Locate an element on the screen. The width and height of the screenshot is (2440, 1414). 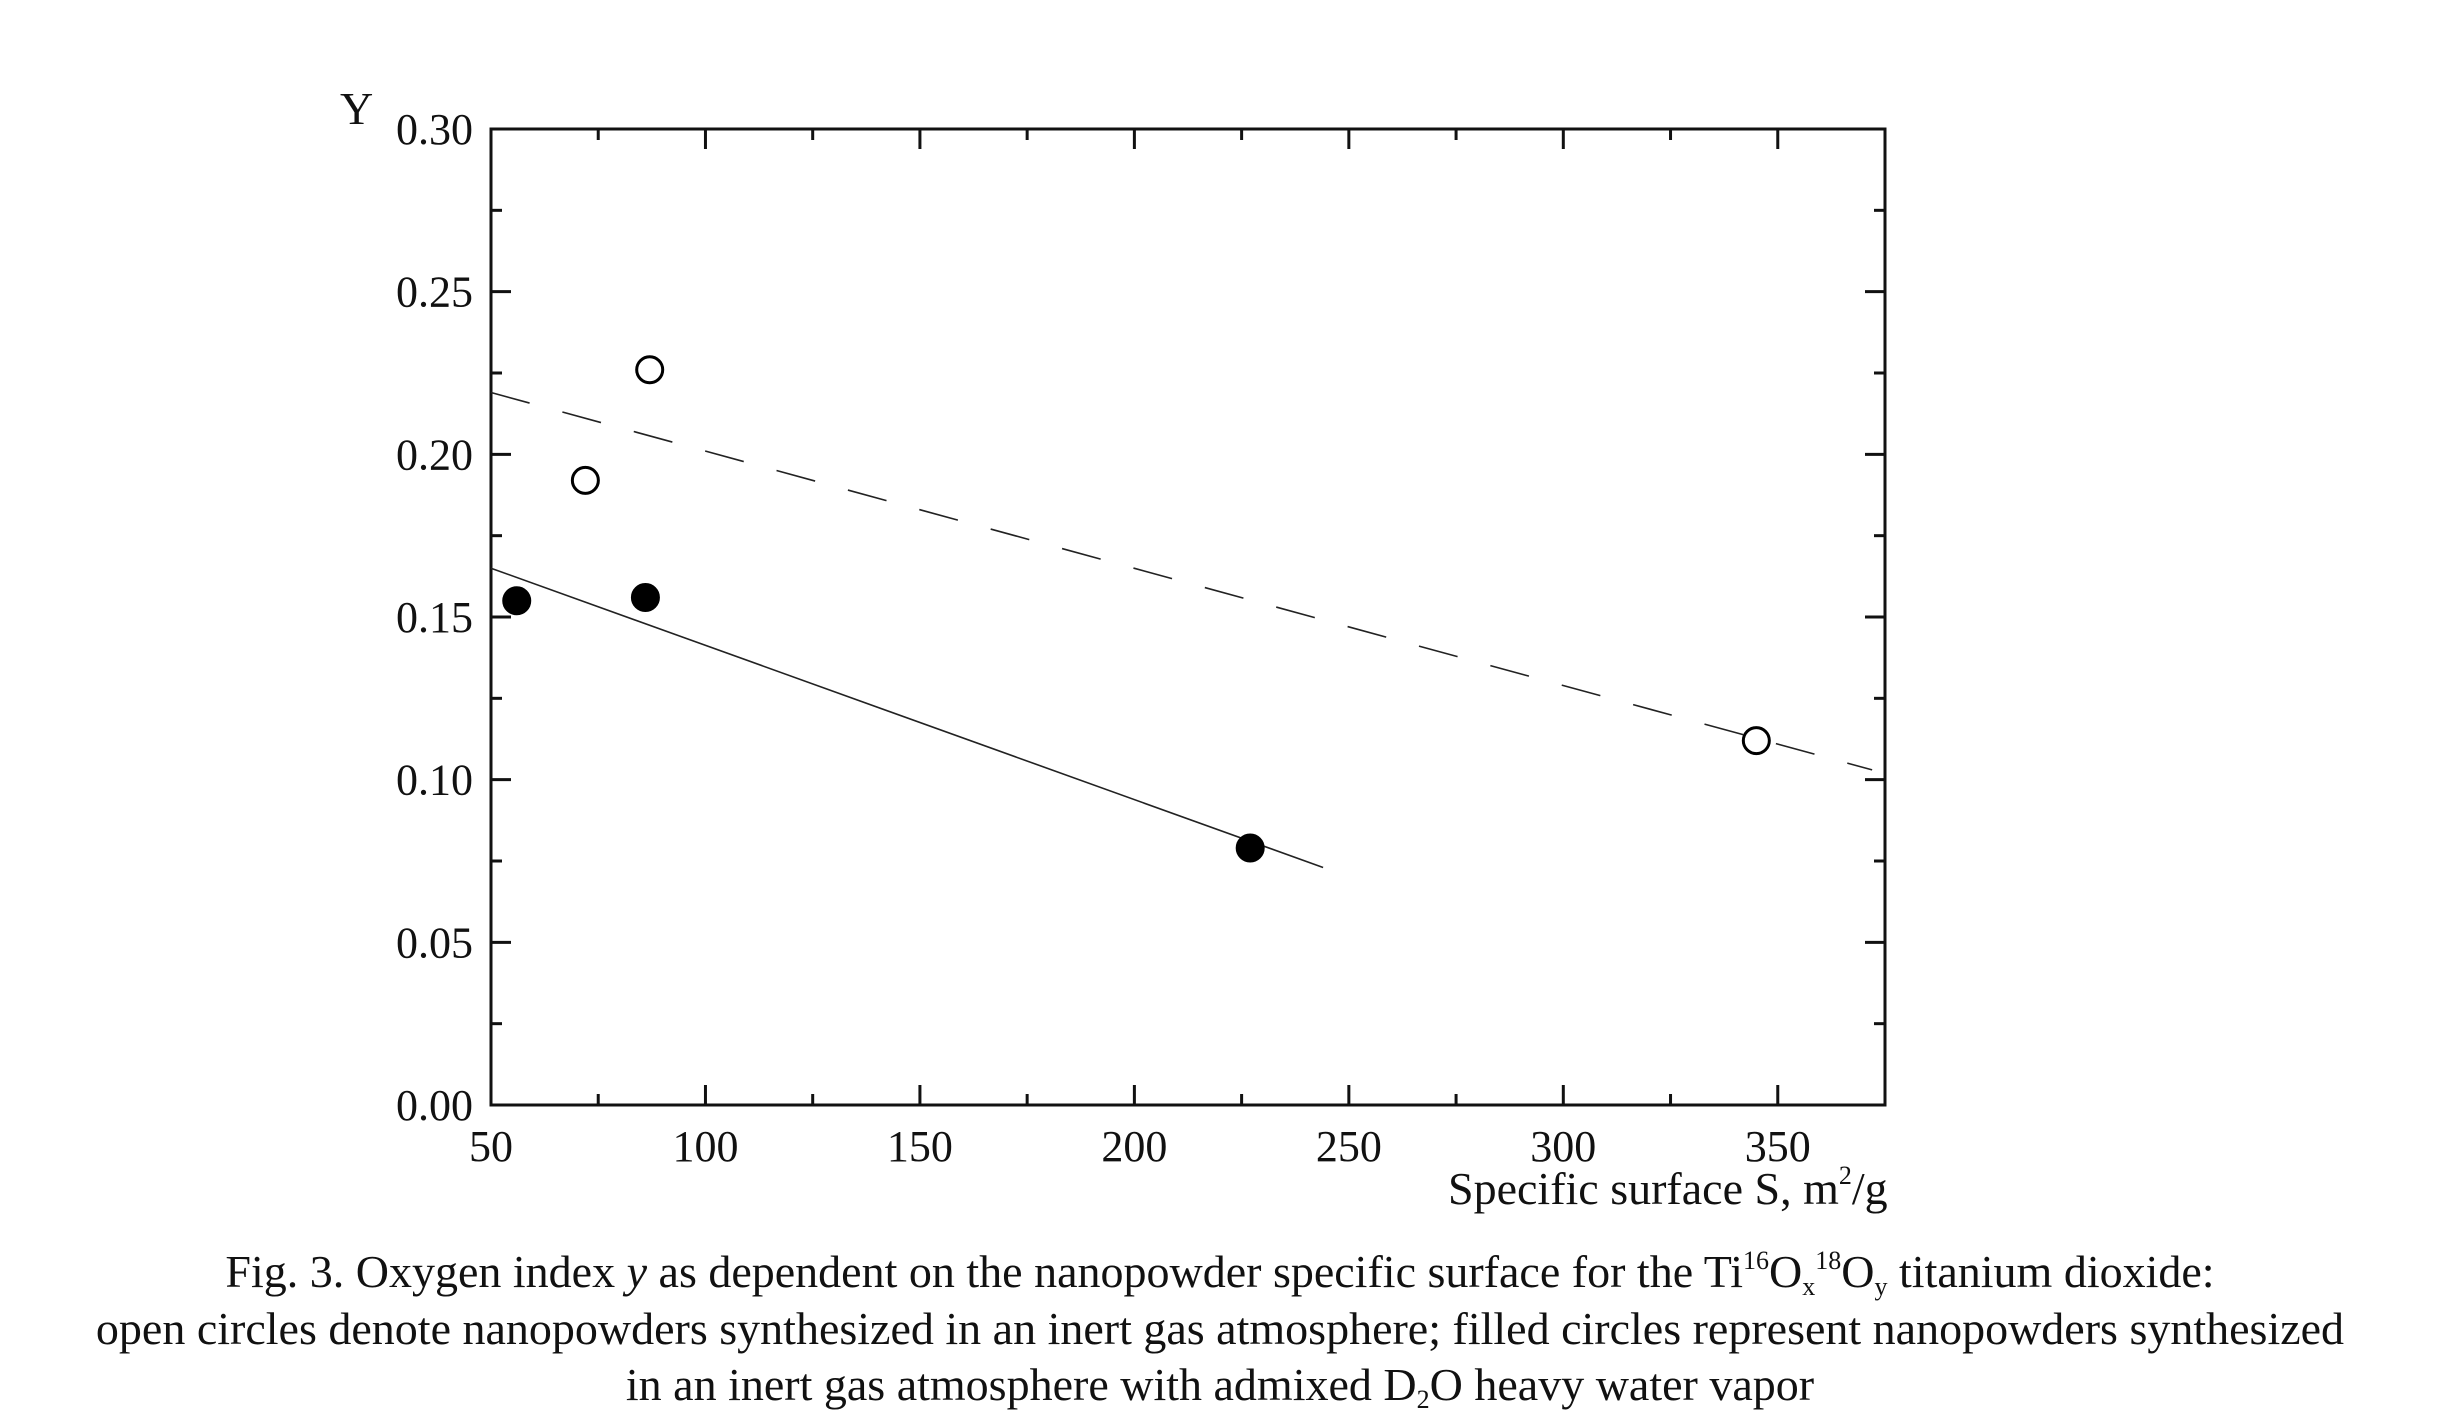
y-tick-label: 0.30 is located at coordinates (434, 129).